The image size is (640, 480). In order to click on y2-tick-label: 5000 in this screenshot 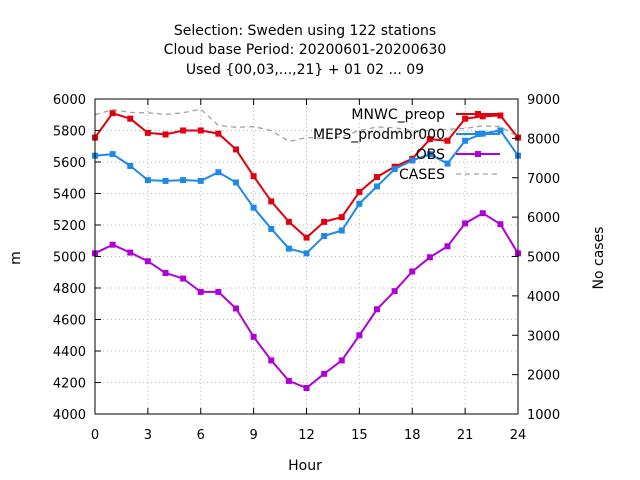, I will do `click(543, 258)`.